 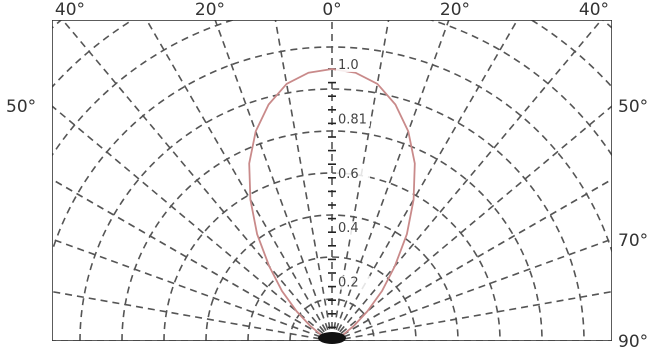 What do you see at coordinates (348, 283) in the screenshot?
I see `radial-label-0-2: 0.2` at bounding box center [348, 283].